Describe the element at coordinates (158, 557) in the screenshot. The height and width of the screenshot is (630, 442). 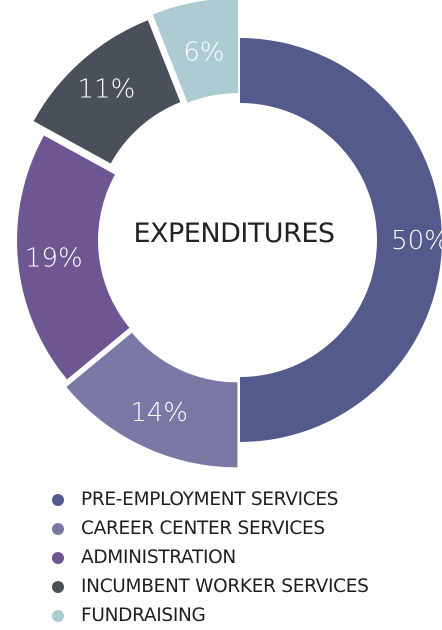
I see `legend-label: ADMINISTRATION` at that location.